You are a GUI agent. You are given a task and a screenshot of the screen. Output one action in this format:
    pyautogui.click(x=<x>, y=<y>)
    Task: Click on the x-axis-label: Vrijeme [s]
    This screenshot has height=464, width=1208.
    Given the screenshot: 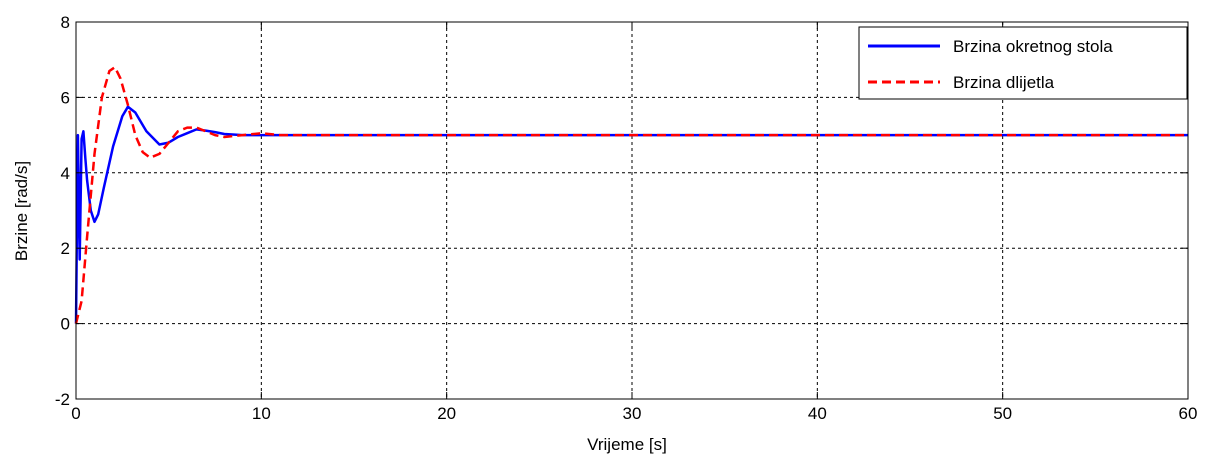 What is the action you would take?
    pyautogui.click(x=627, y=444)
    